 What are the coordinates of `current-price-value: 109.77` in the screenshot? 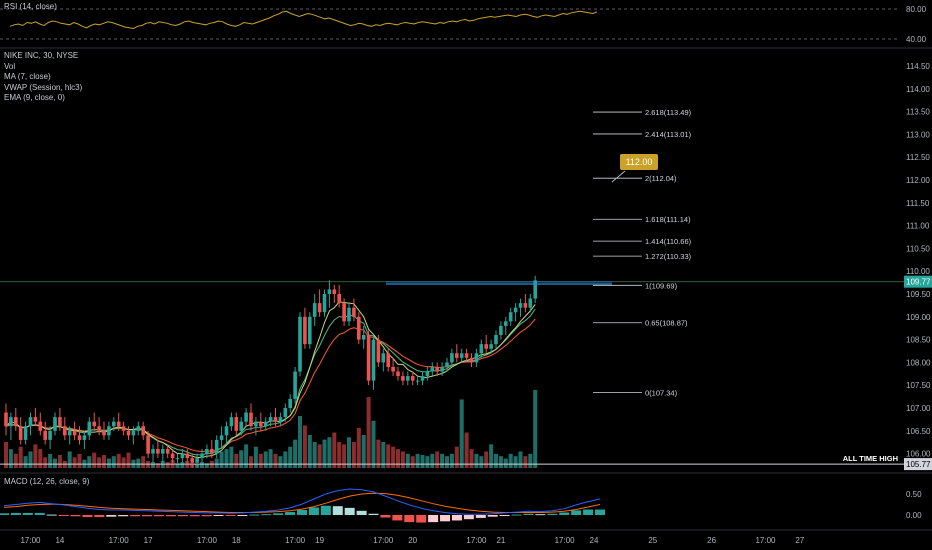 It's located at (918, 282).